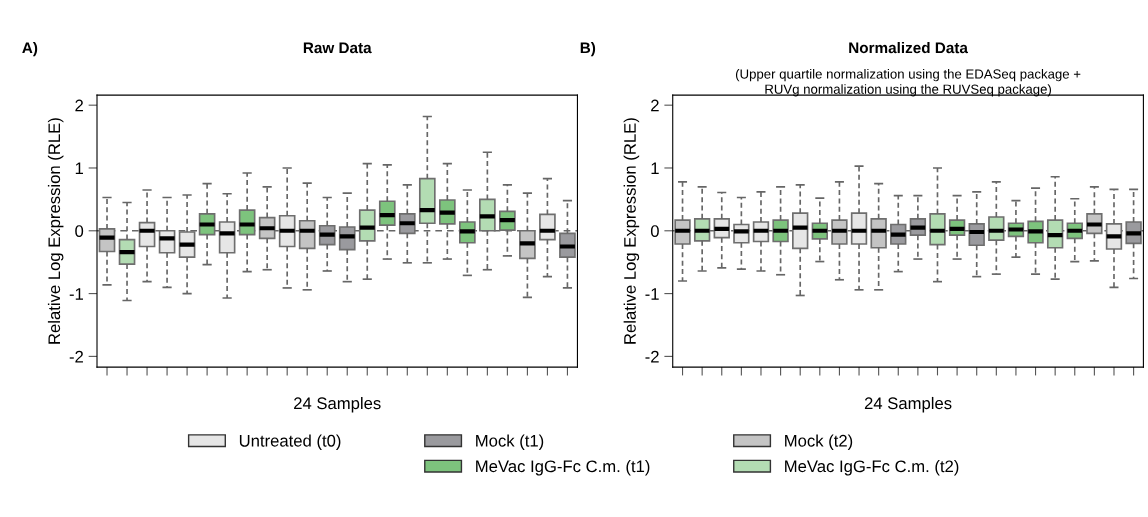 This screenshot has height=517, width=1148. What do you see at coordinates (909, 47) in the screenshot?
I see `chart-title: Normalized Data` at bounding box center [909, 47].